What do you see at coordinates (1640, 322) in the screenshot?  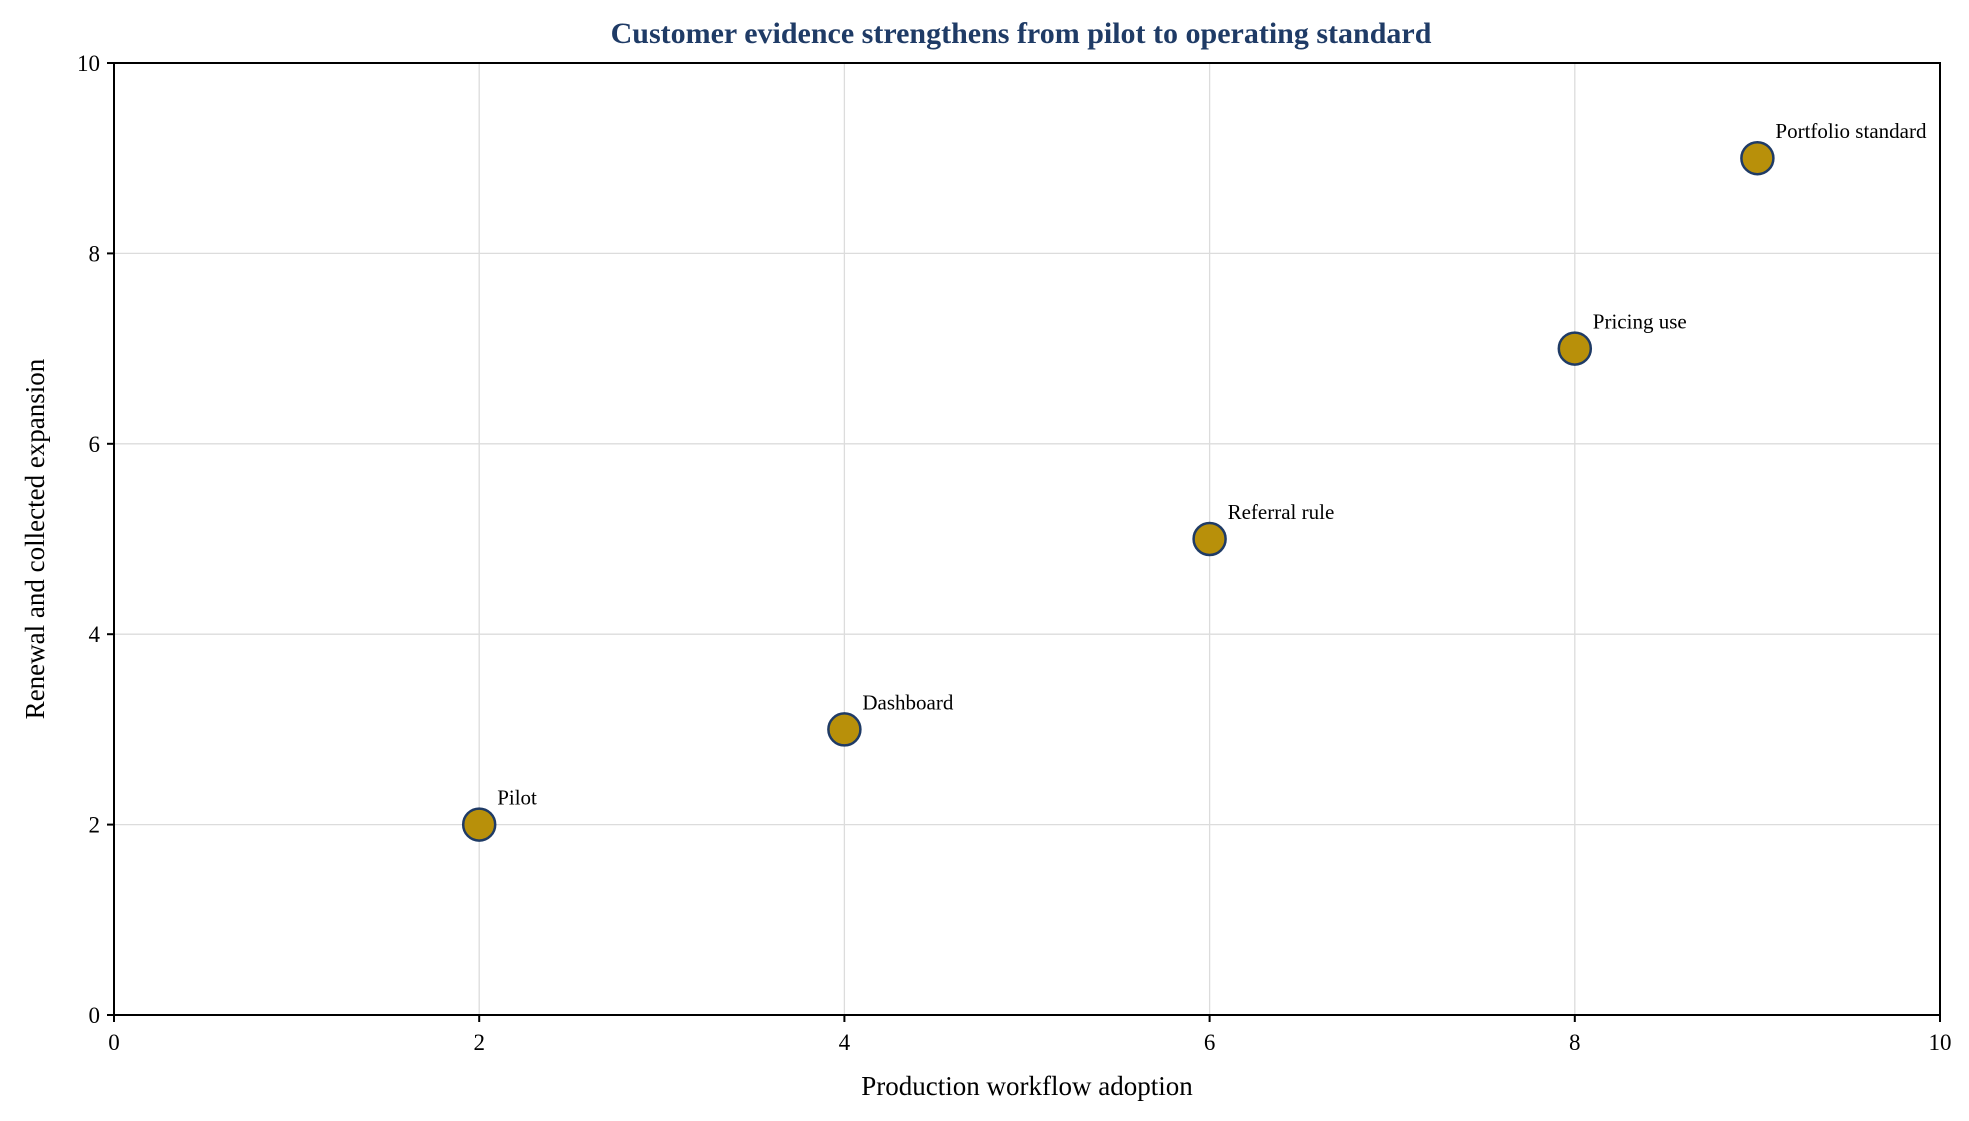 I see `point-label: Pricing use` at bounding box center [1640, 322].